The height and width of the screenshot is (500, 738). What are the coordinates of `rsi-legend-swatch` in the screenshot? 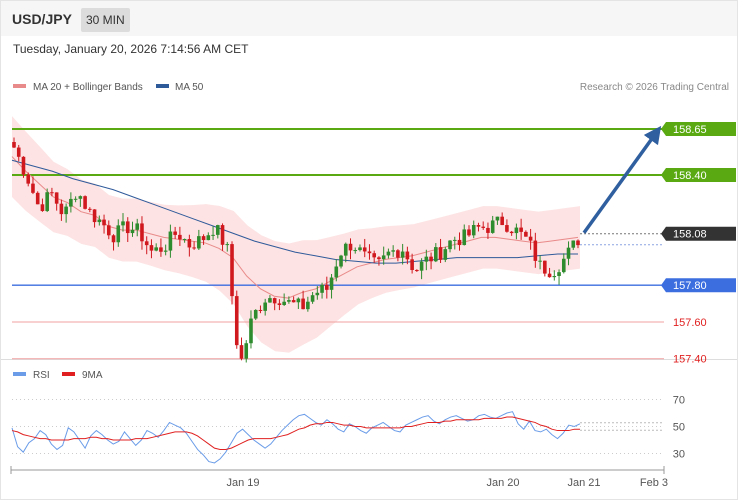 It's located at (19, 374).